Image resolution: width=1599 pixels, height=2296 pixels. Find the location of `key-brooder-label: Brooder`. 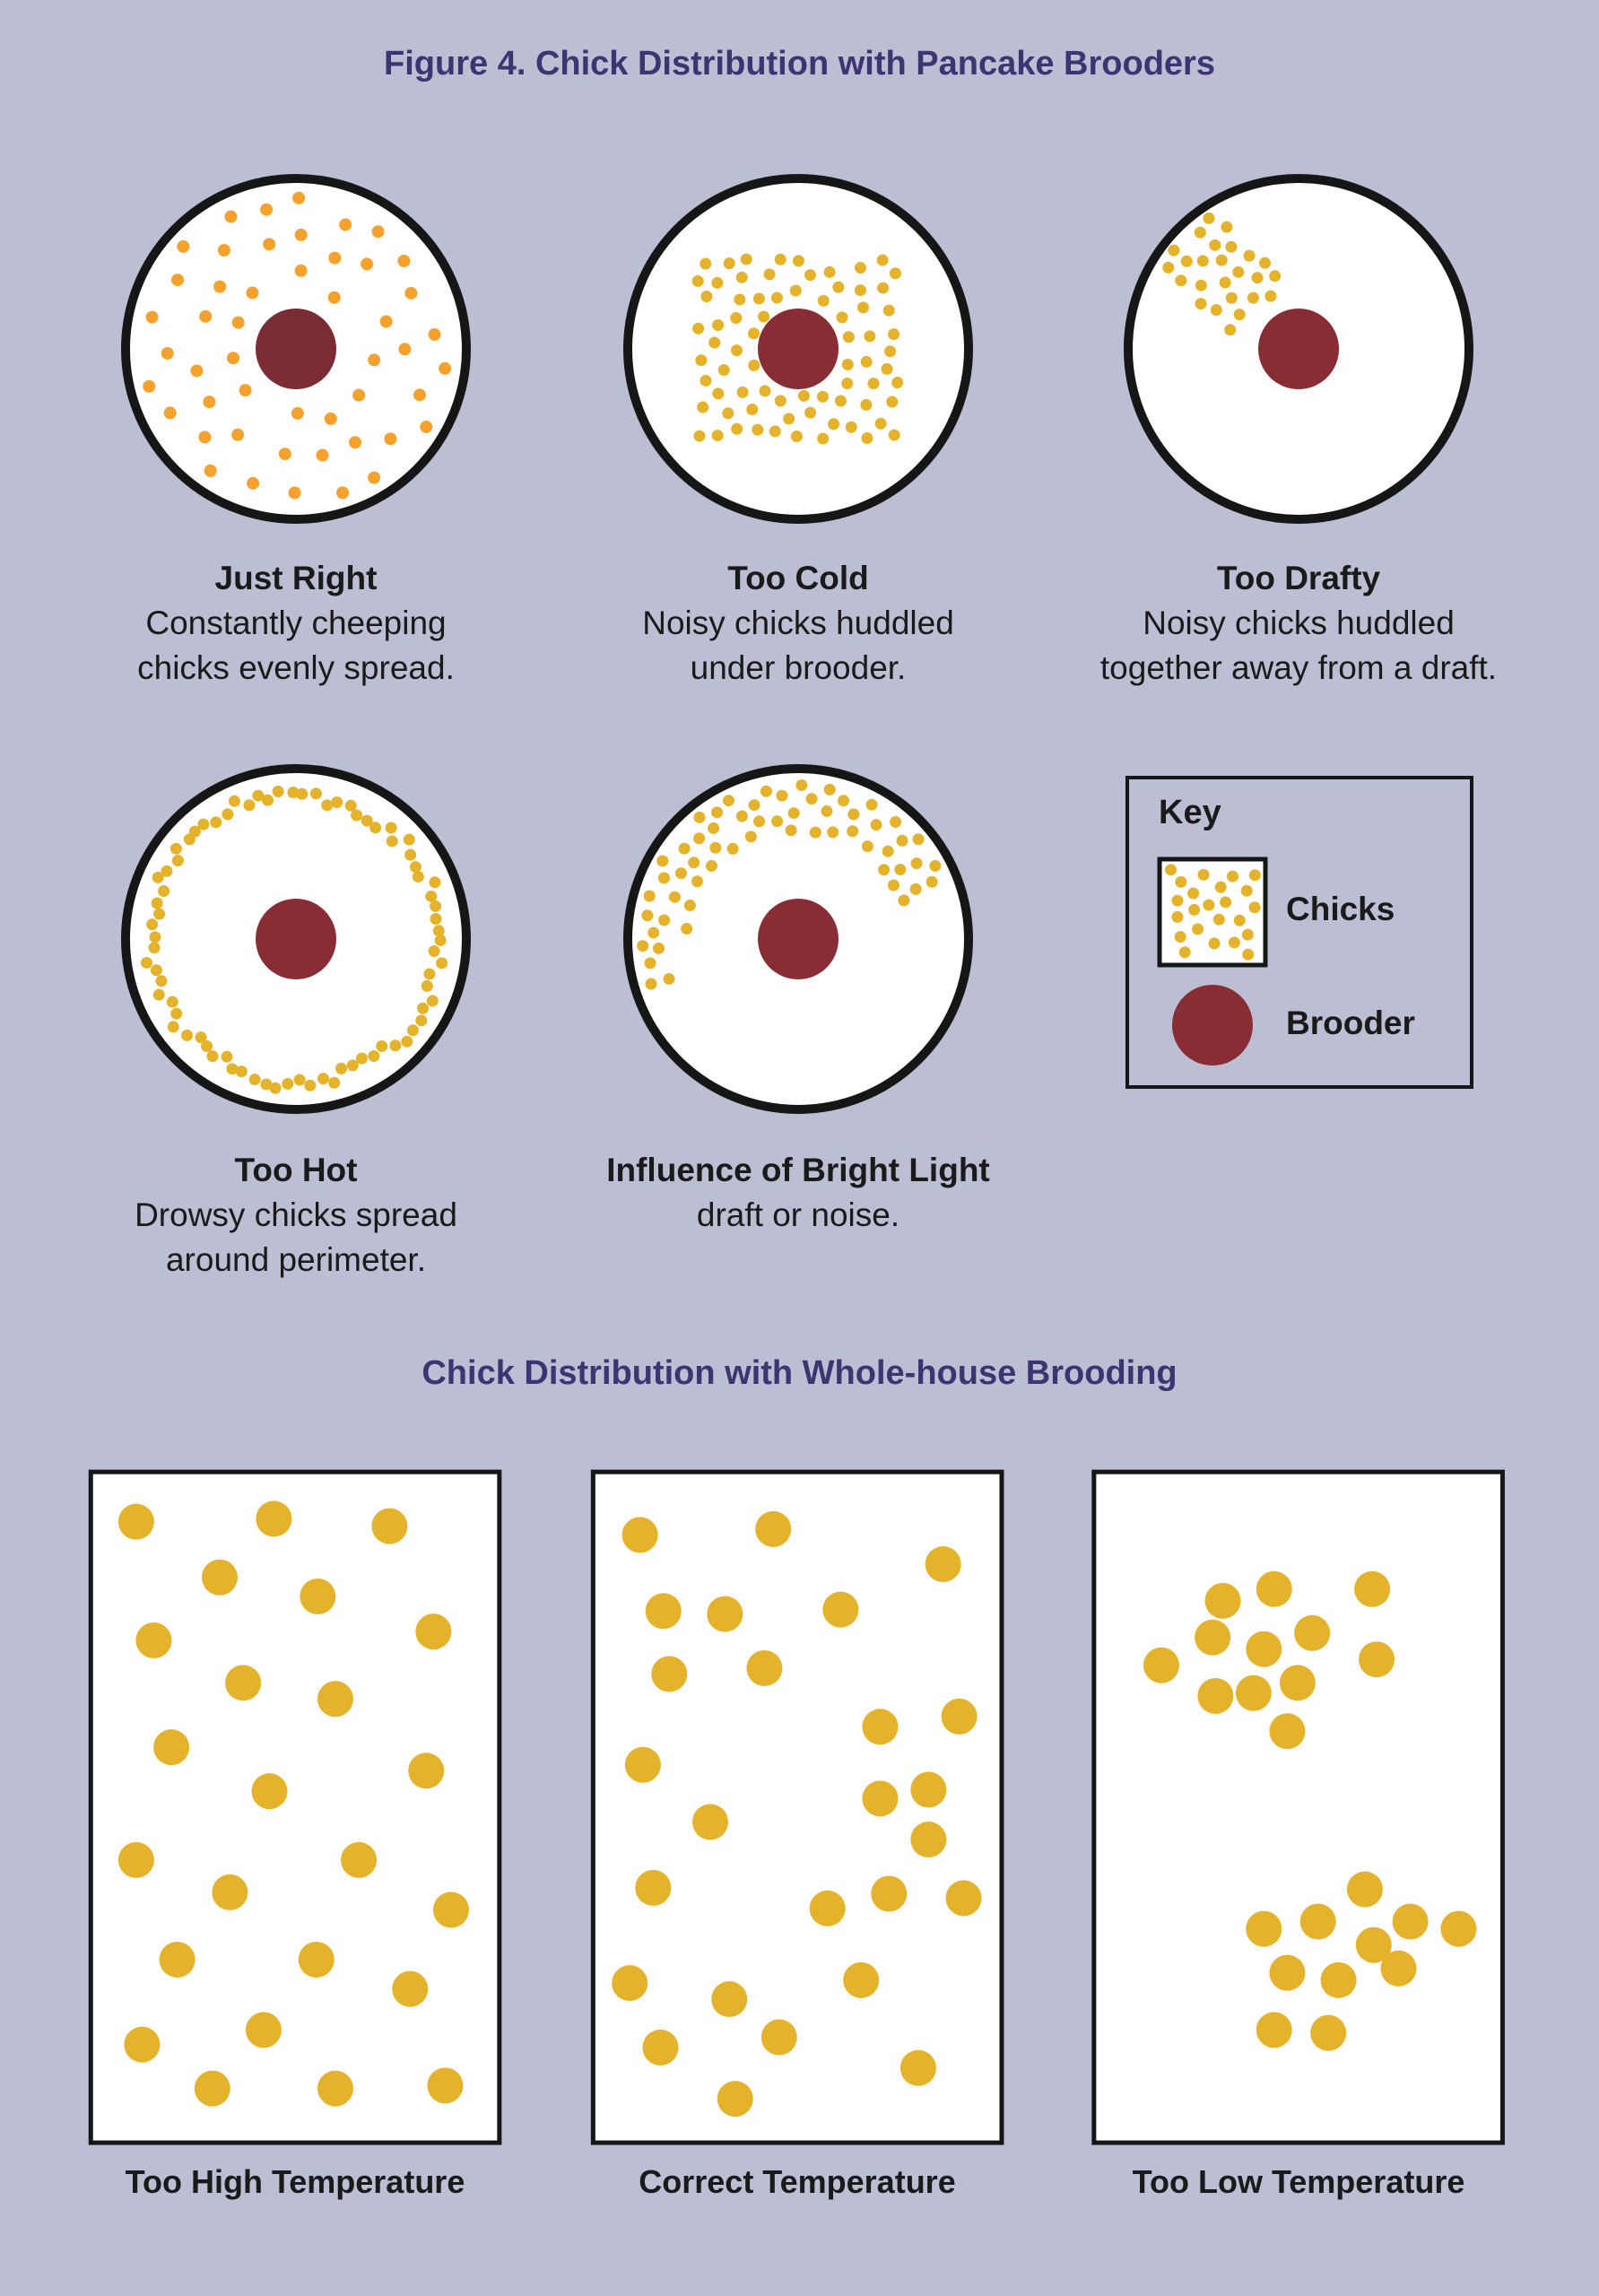

key-brooder-label: Brooder is located at coordinates (1351, 1022).